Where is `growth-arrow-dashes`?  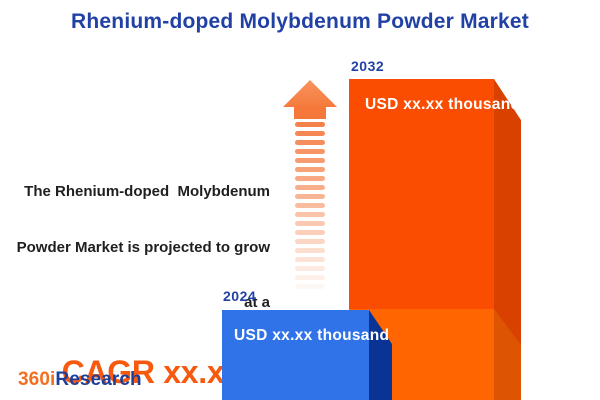 growth-arrow-dashes is located at coordinates (310, 207).